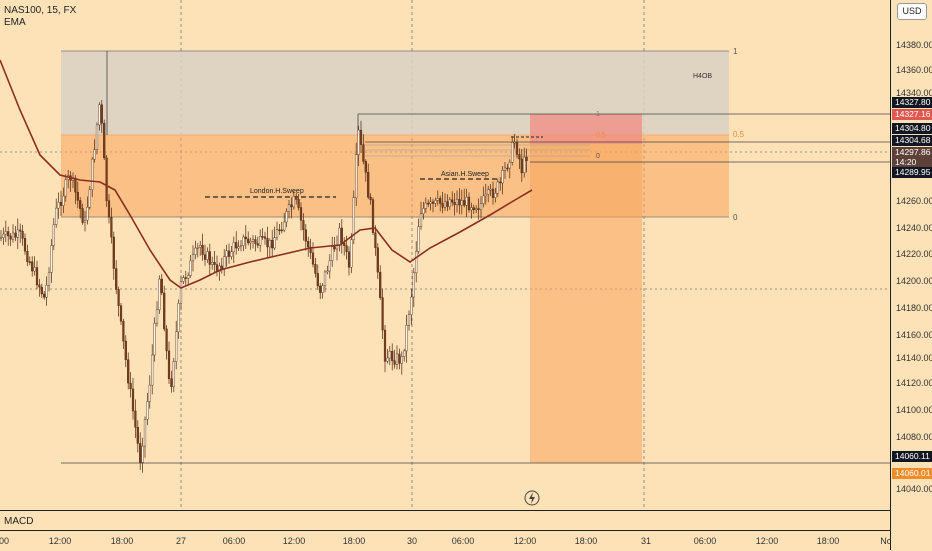 This screenshot has width=932, height=551. Describe the element at coordinates (532, 498) in the screenshot. I see `lightning-icon` at that location.